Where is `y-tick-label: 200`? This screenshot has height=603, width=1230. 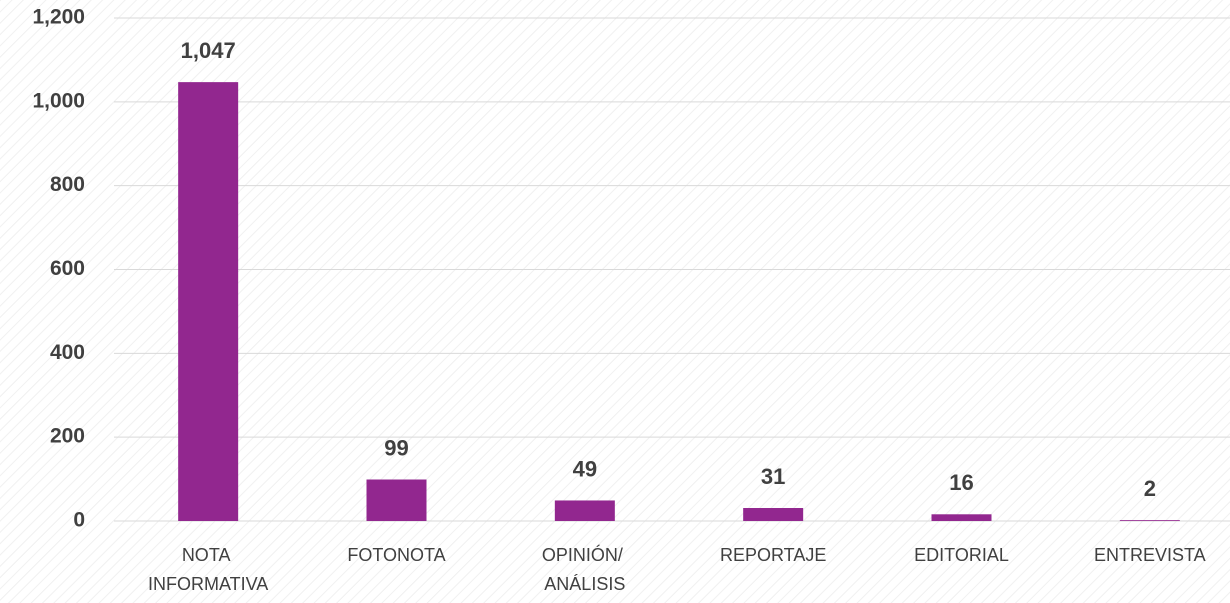
y-tick-label: 200 is located at coordinates (67, 436).